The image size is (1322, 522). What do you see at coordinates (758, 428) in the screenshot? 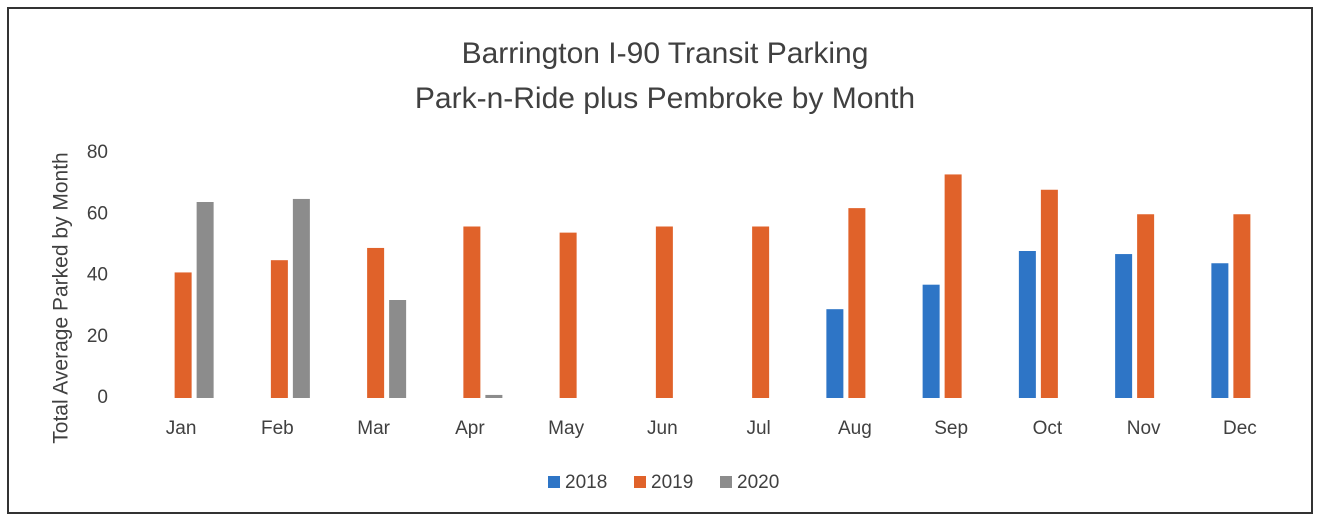
I see `x-tick-label: Jul` at bounding box center [758, 428].